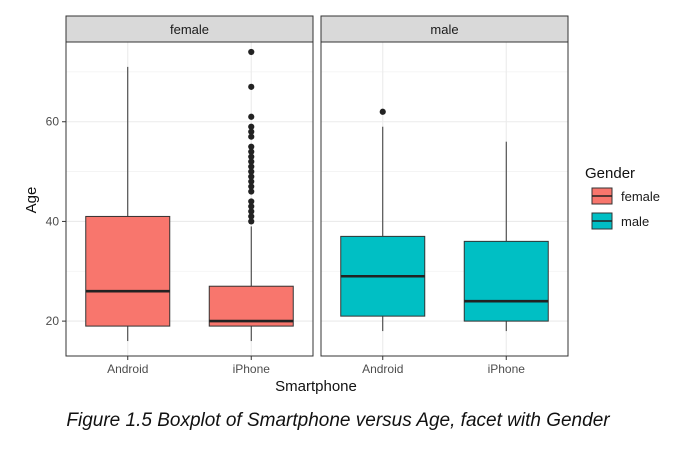  What do you see at coordinates (316, 386) in the screenshot?
I see `x-axis-label: Smartphone` at bounding box center [316, 386].